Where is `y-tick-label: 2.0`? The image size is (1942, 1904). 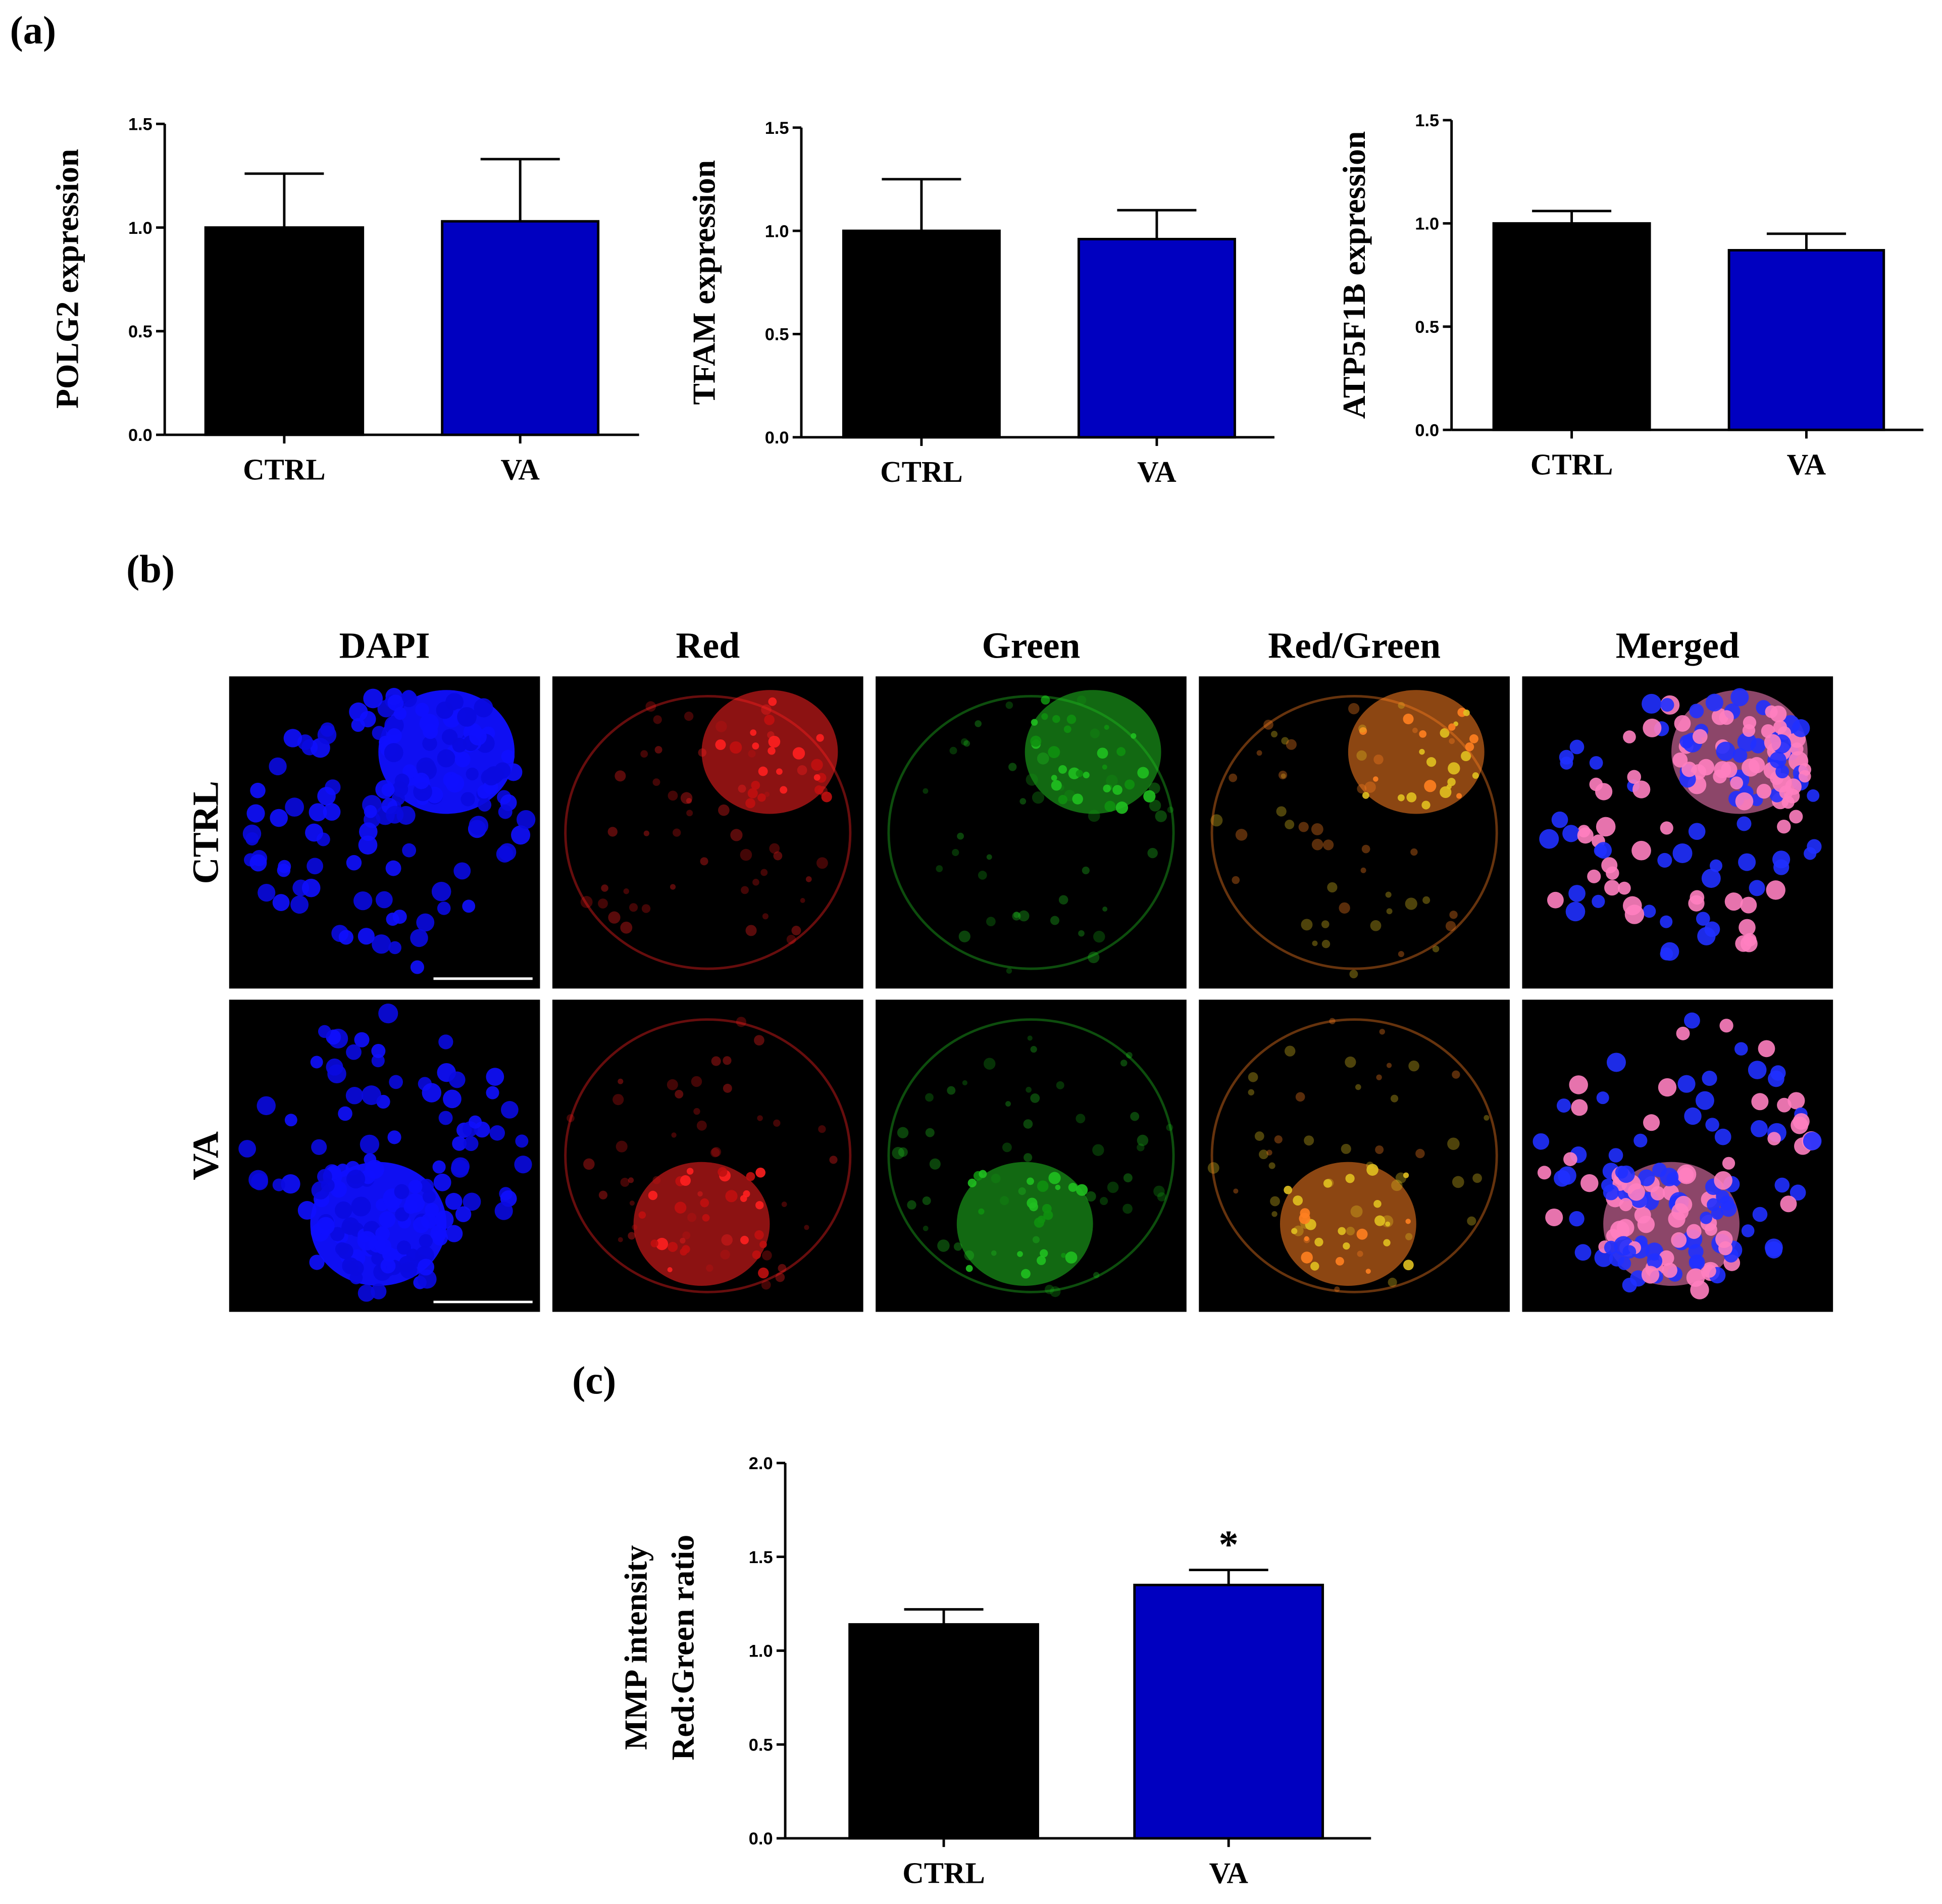 y-tick-label: 2.0 is located at coordinates (761, 1464).